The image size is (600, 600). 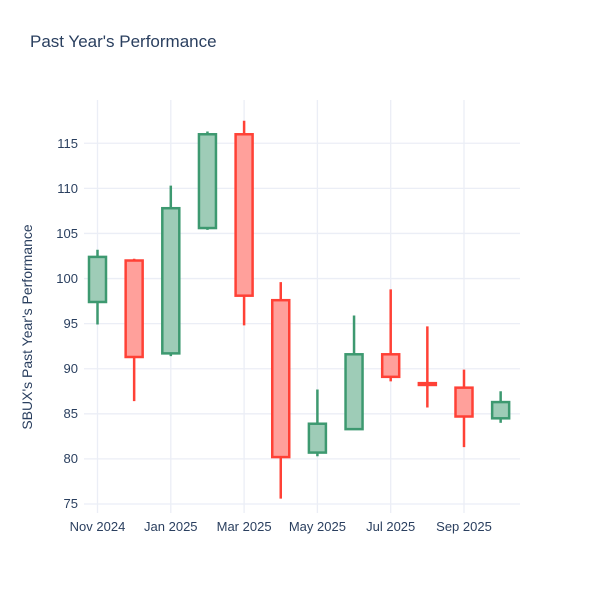 I want to click on y-tick-label: 80, so click(x=70, y=459).